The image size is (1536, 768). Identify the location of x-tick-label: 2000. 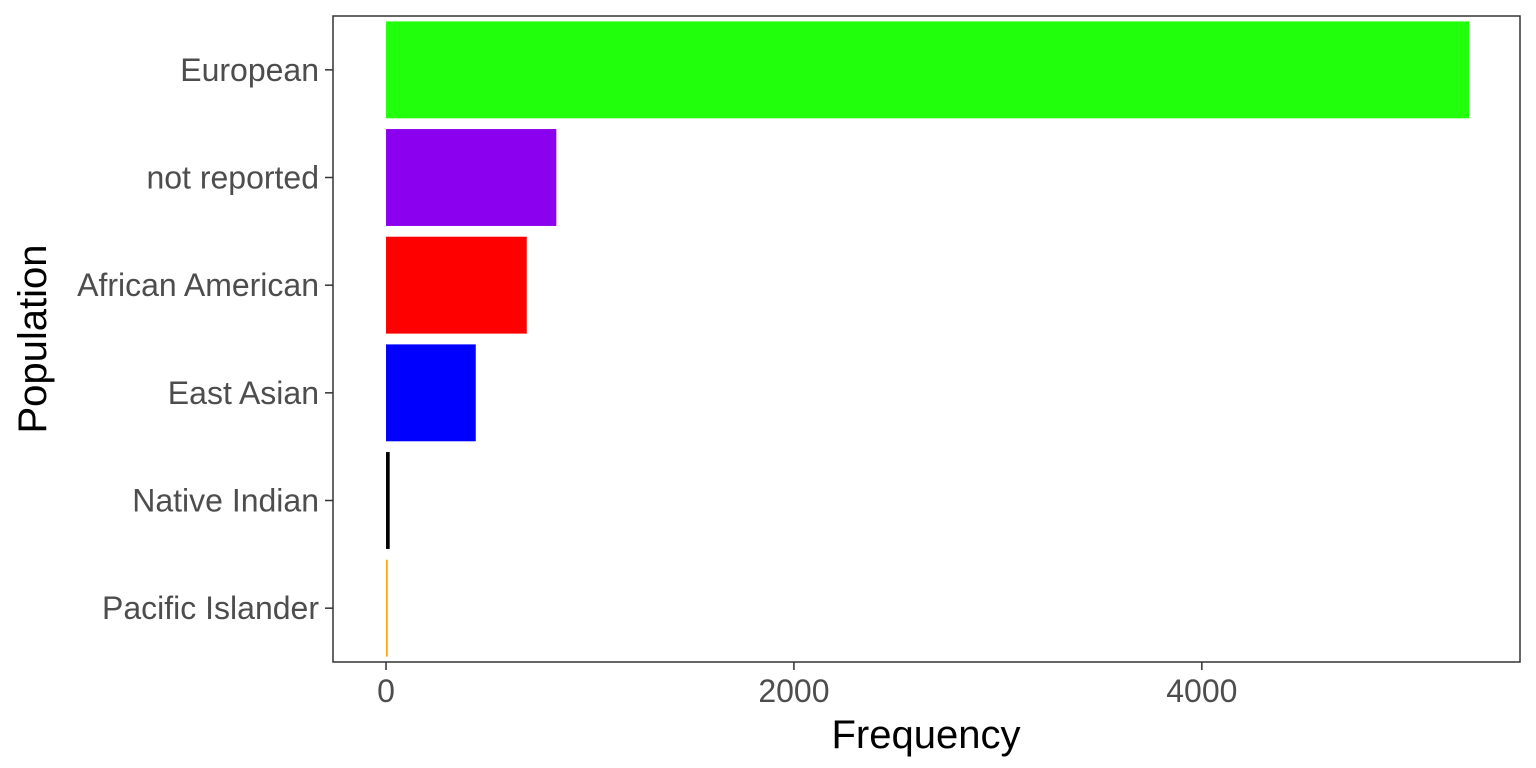
(793, 691).